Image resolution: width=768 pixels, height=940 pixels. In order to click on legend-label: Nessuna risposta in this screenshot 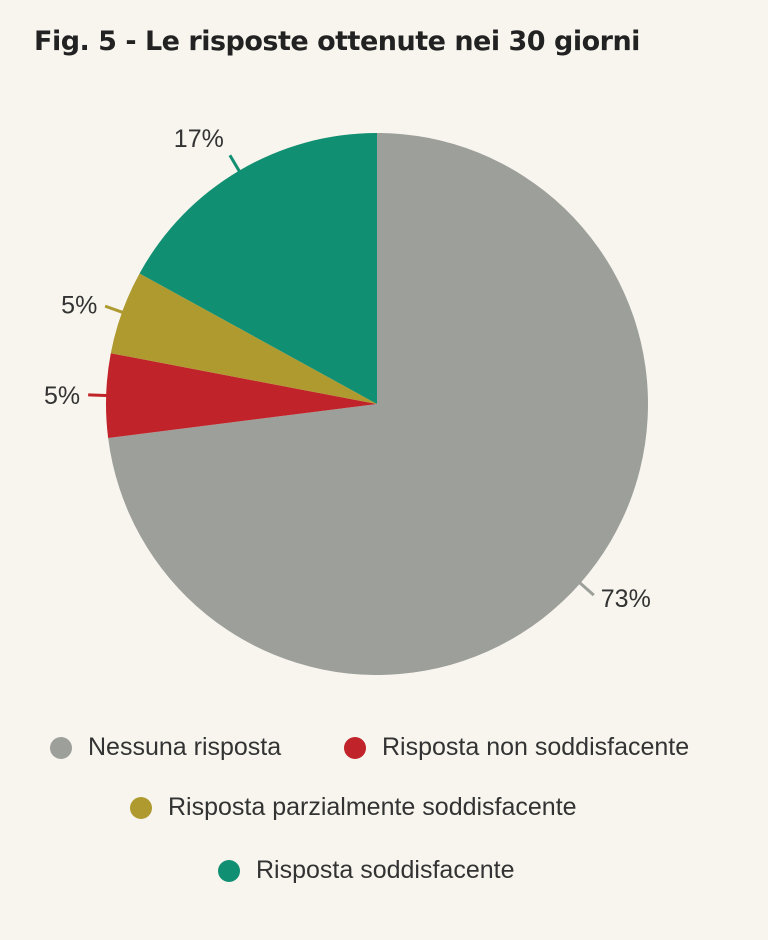, I will do `click(185, 747)`.